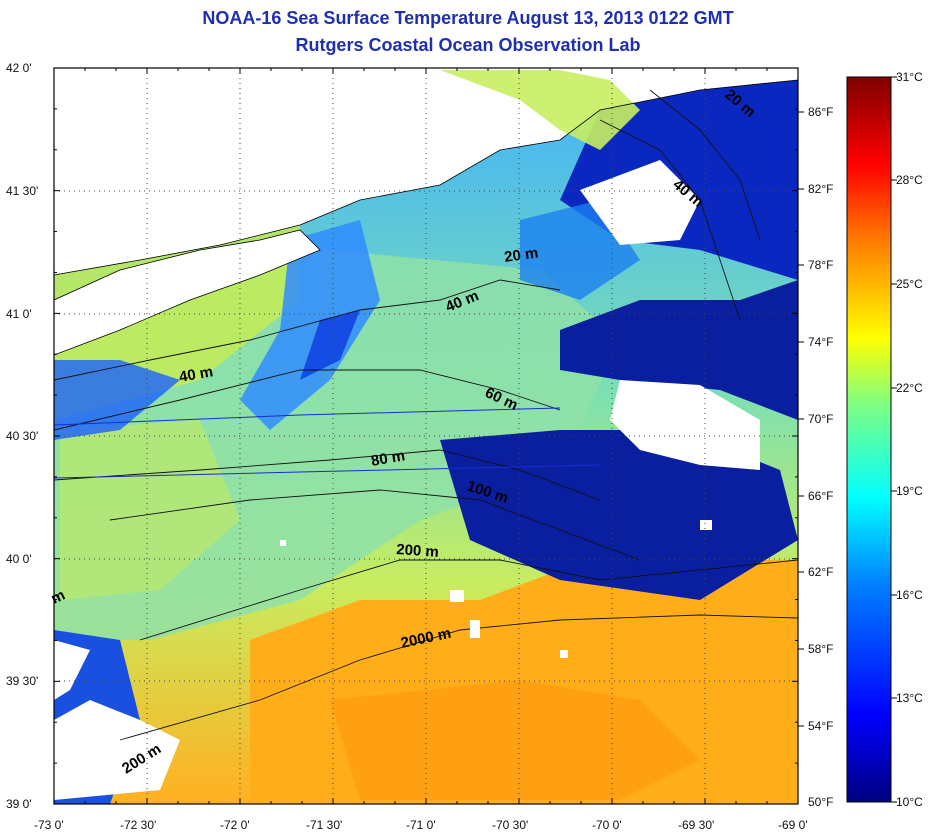 This screenshot has height=840, width=936. What do you see at coordinates (58, 597) in the screenshot?
I see `contour-label-m-west: m` at bounding box center [58, 597].